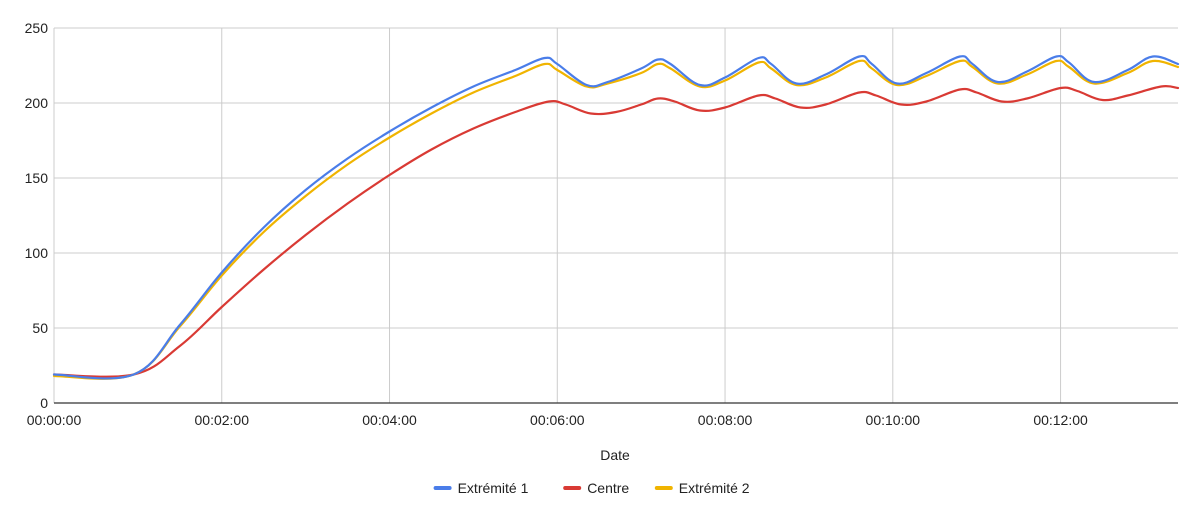  I want to click on y-tick-label: 200, so click(37, 103).